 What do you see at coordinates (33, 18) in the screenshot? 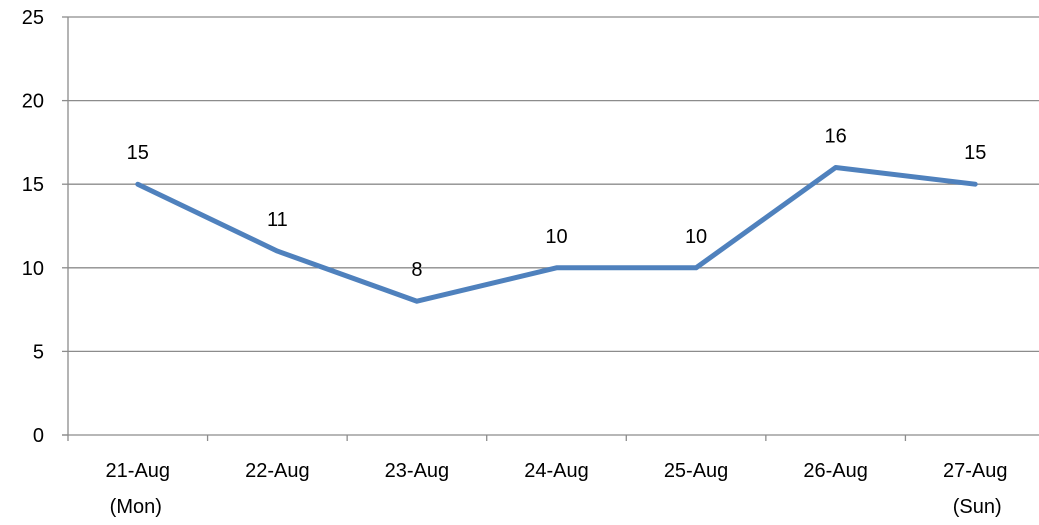
I see `y-tick-label: 25` at bounding box center [33, 18].